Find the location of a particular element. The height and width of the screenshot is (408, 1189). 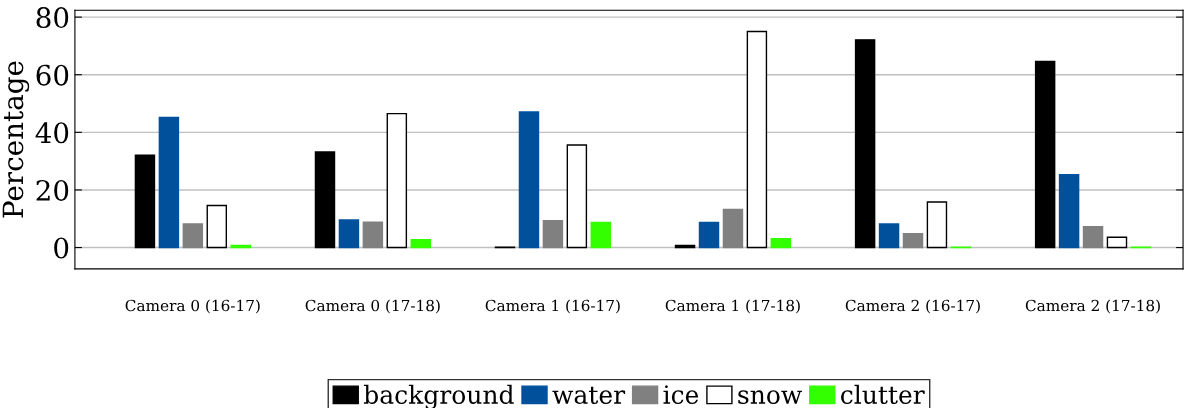

legend-label: ice is located at coordinates (681, 395).